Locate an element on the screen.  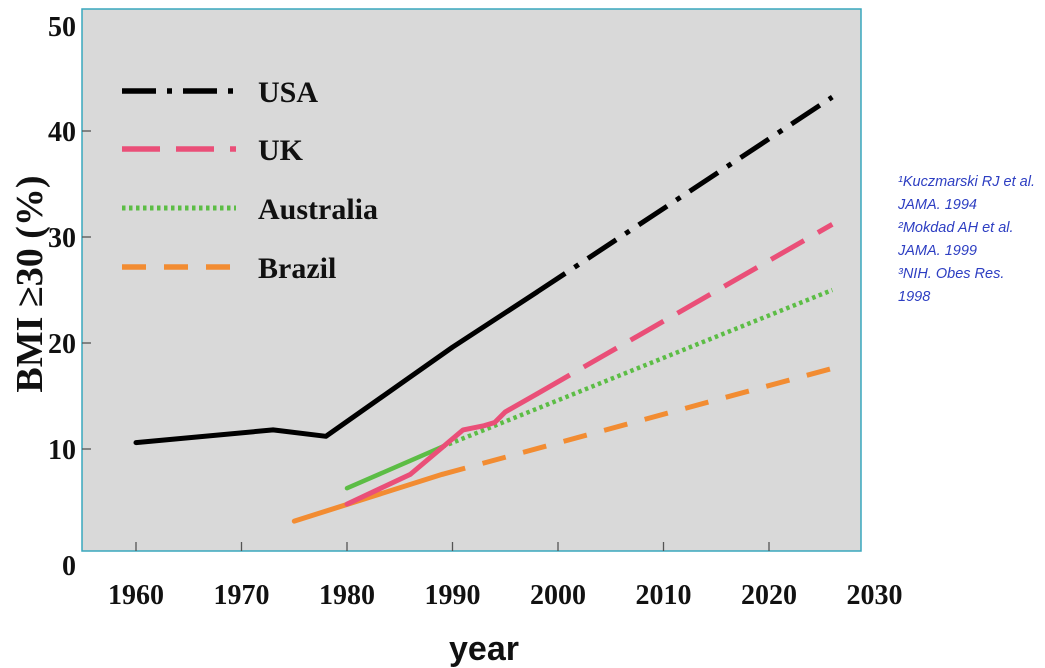
uk-projected-line is located at coordinates (684, 309).